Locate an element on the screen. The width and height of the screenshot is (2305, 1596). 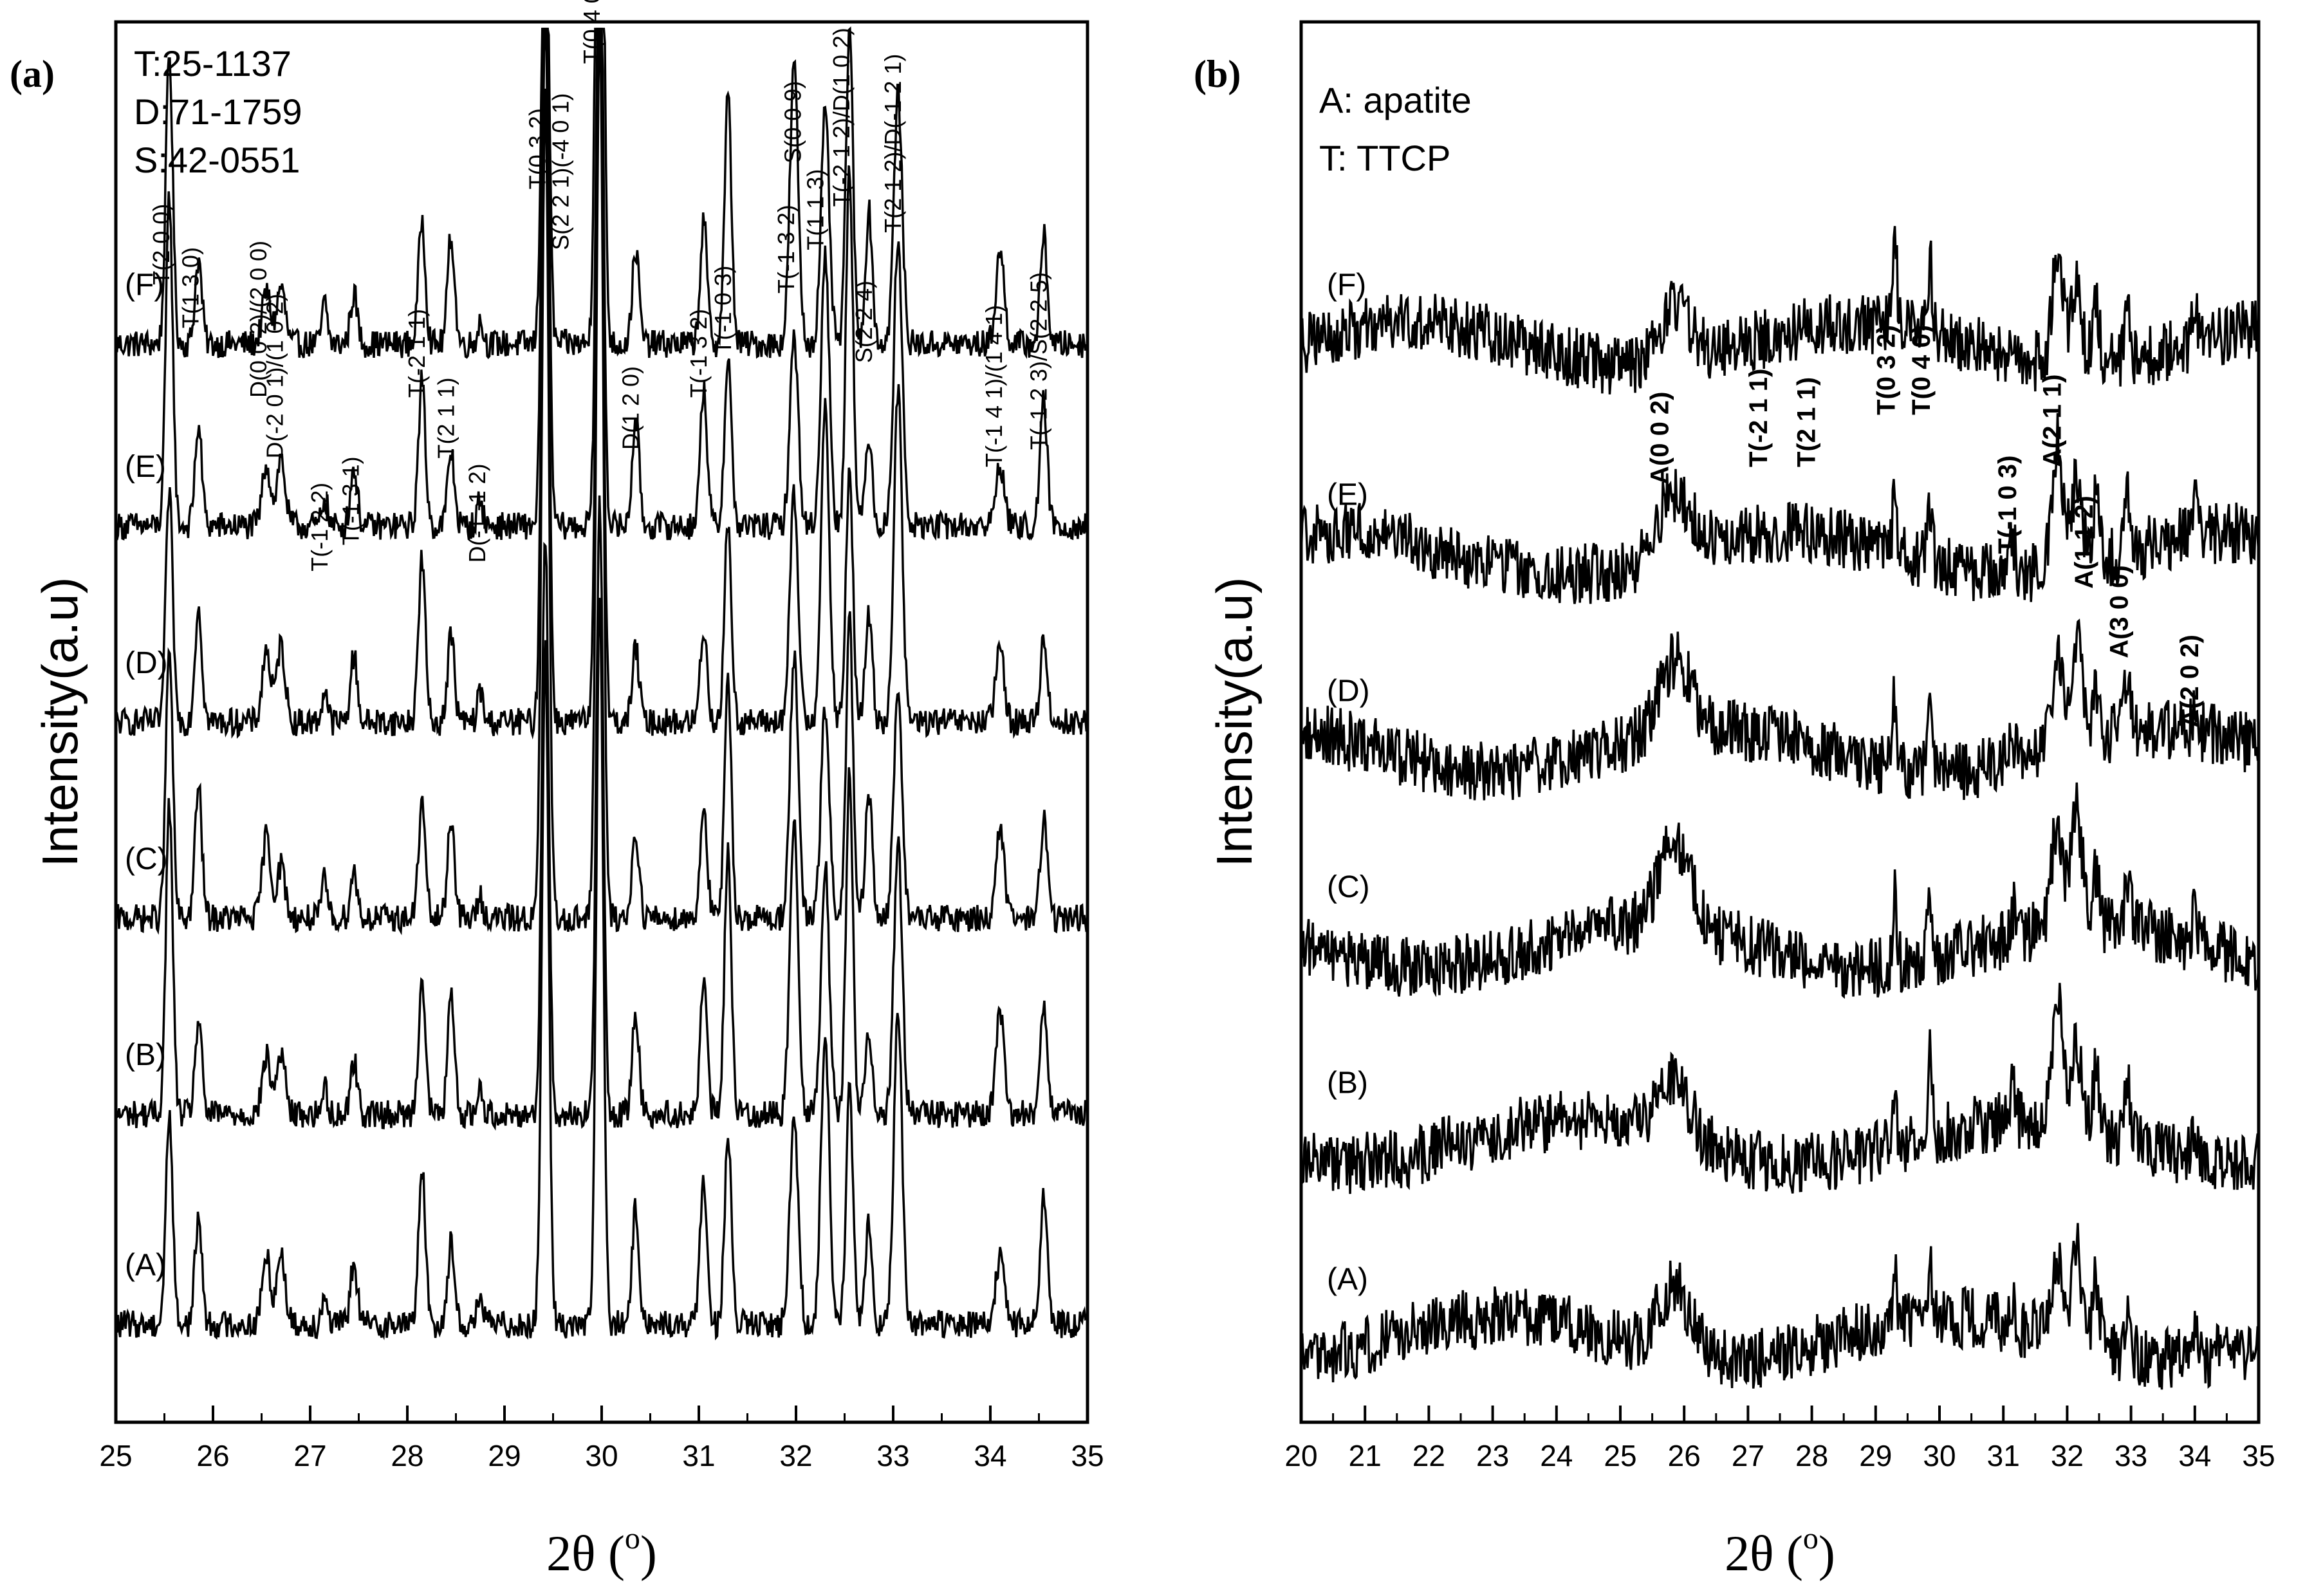
x-tick-label: 30 is located at coordinates (601, 1455).